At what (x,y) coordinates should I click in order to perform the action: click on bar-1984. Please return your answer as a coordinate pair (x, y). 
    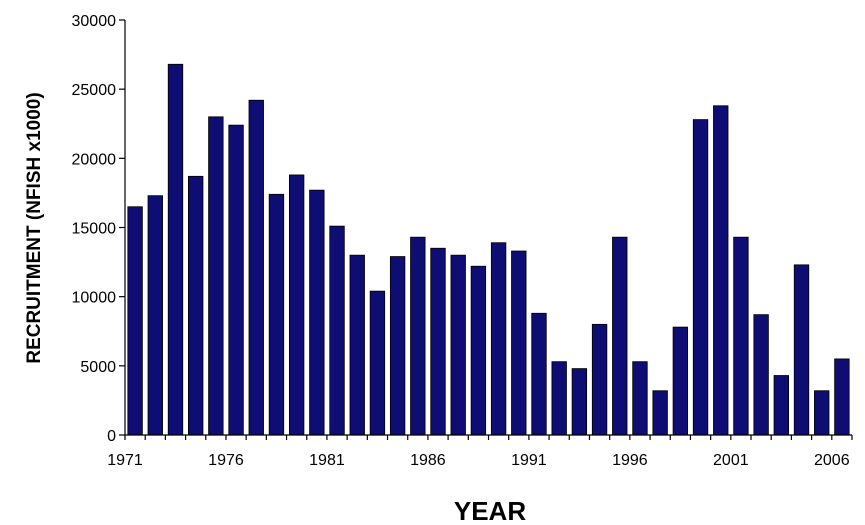
    Looking at the image, I should click on (397, 346).